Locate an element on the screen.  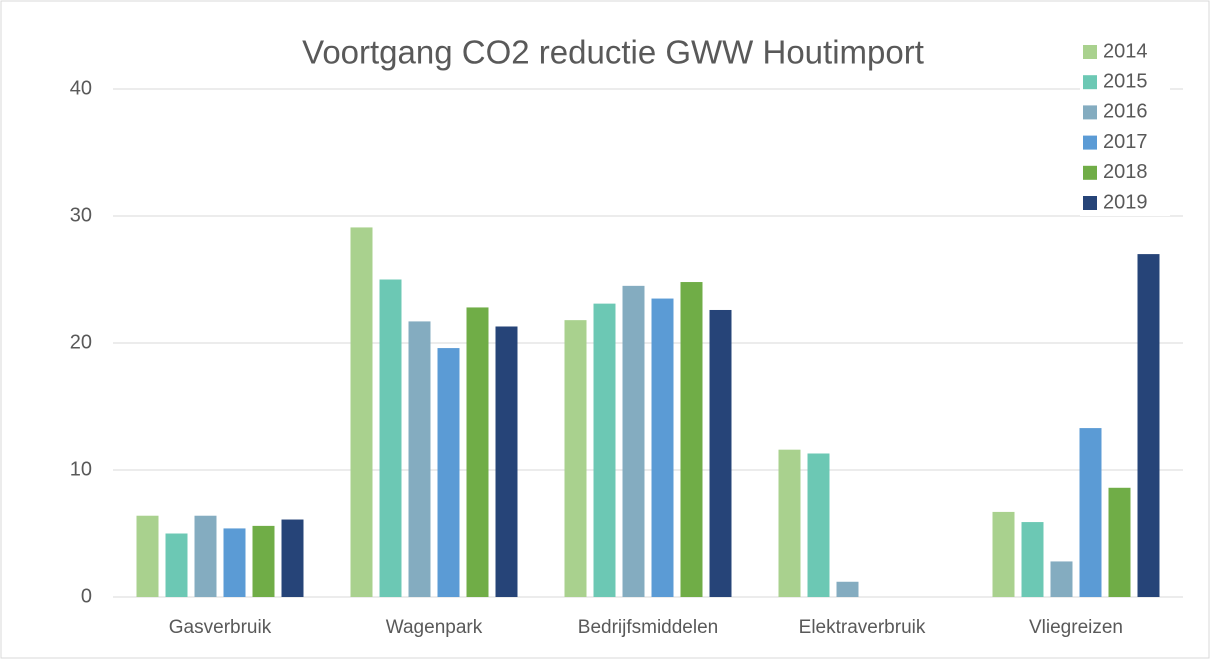
y-tick-label: 30 is located at coordinates (81, 215).